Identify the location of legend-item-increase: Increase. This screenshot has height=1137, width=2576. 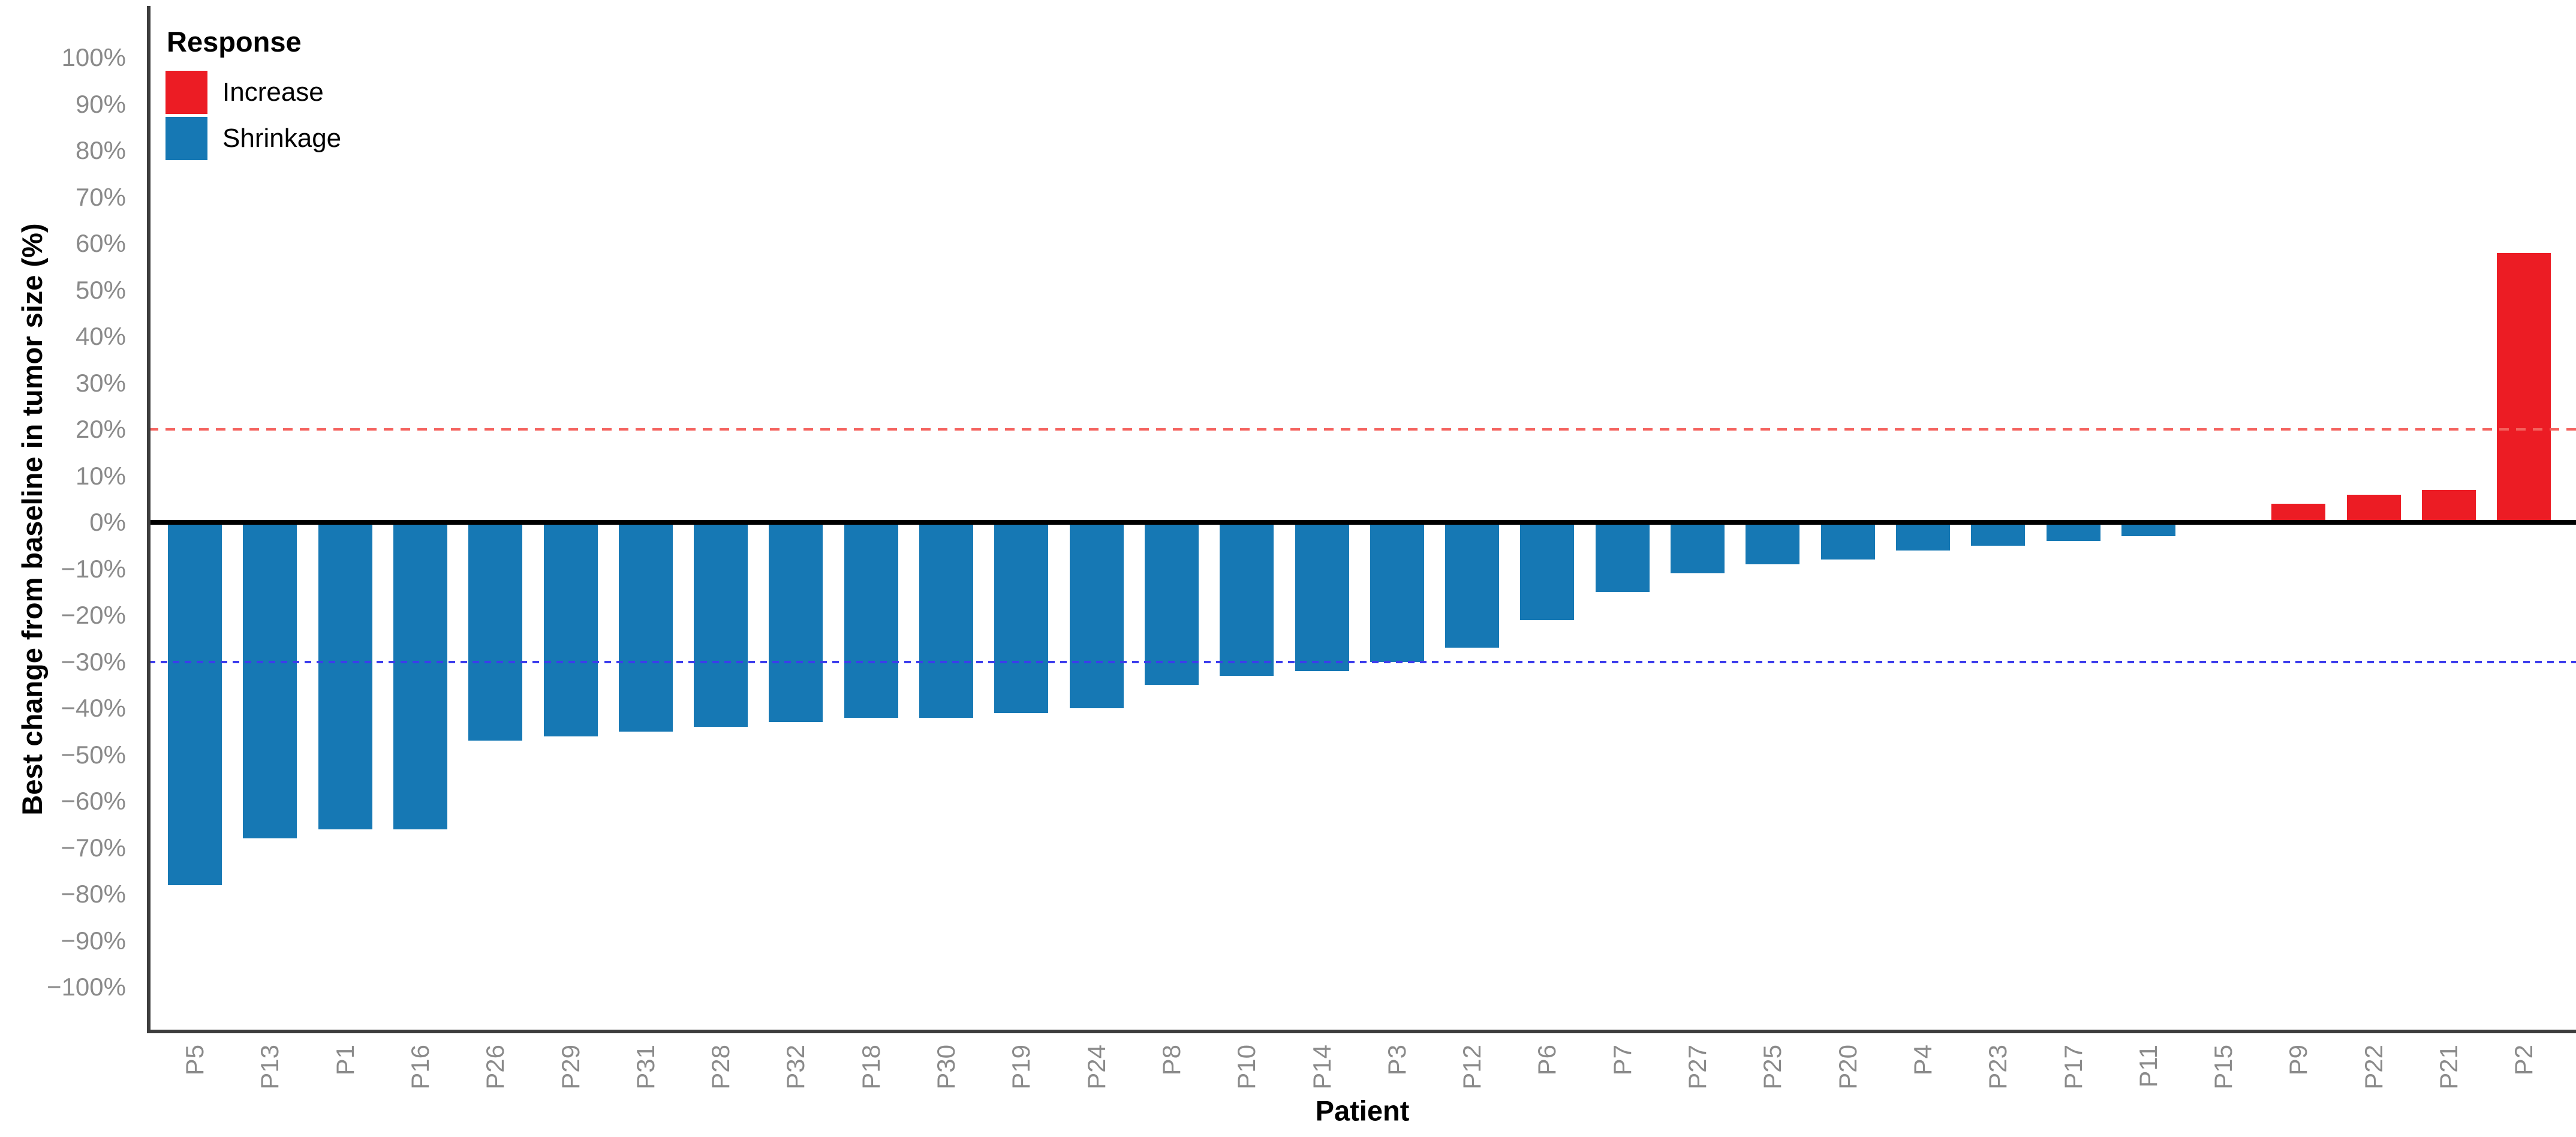
(253, 92).